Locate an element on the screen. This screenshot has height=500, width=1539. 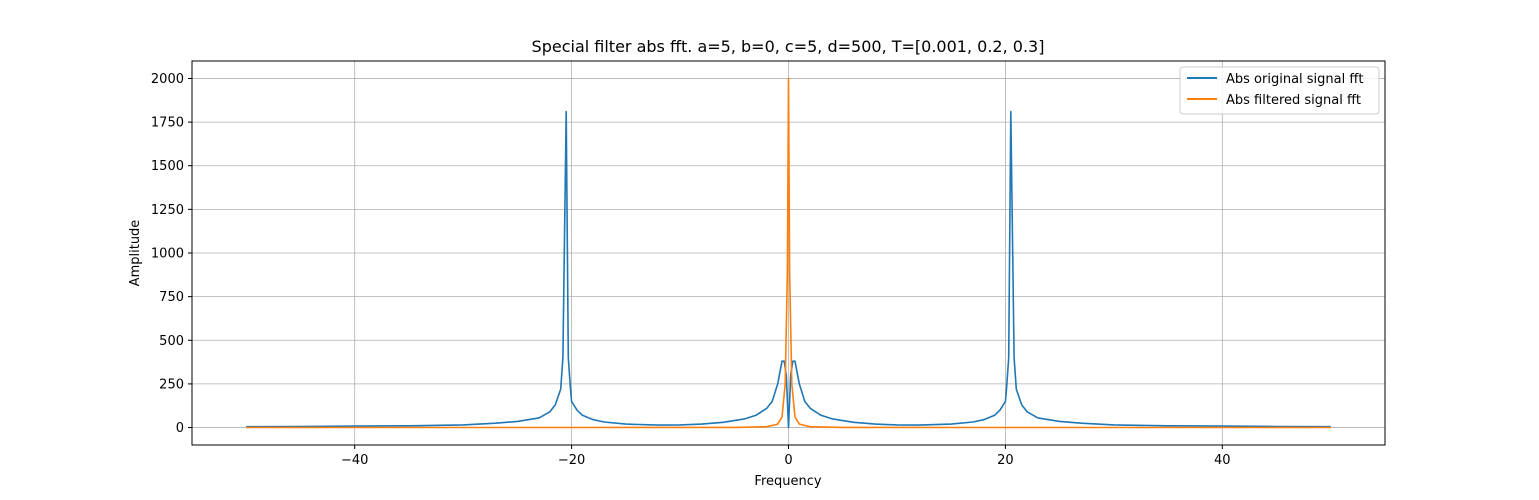
x-tick-label: 0 is located at coordinates (788, 460).